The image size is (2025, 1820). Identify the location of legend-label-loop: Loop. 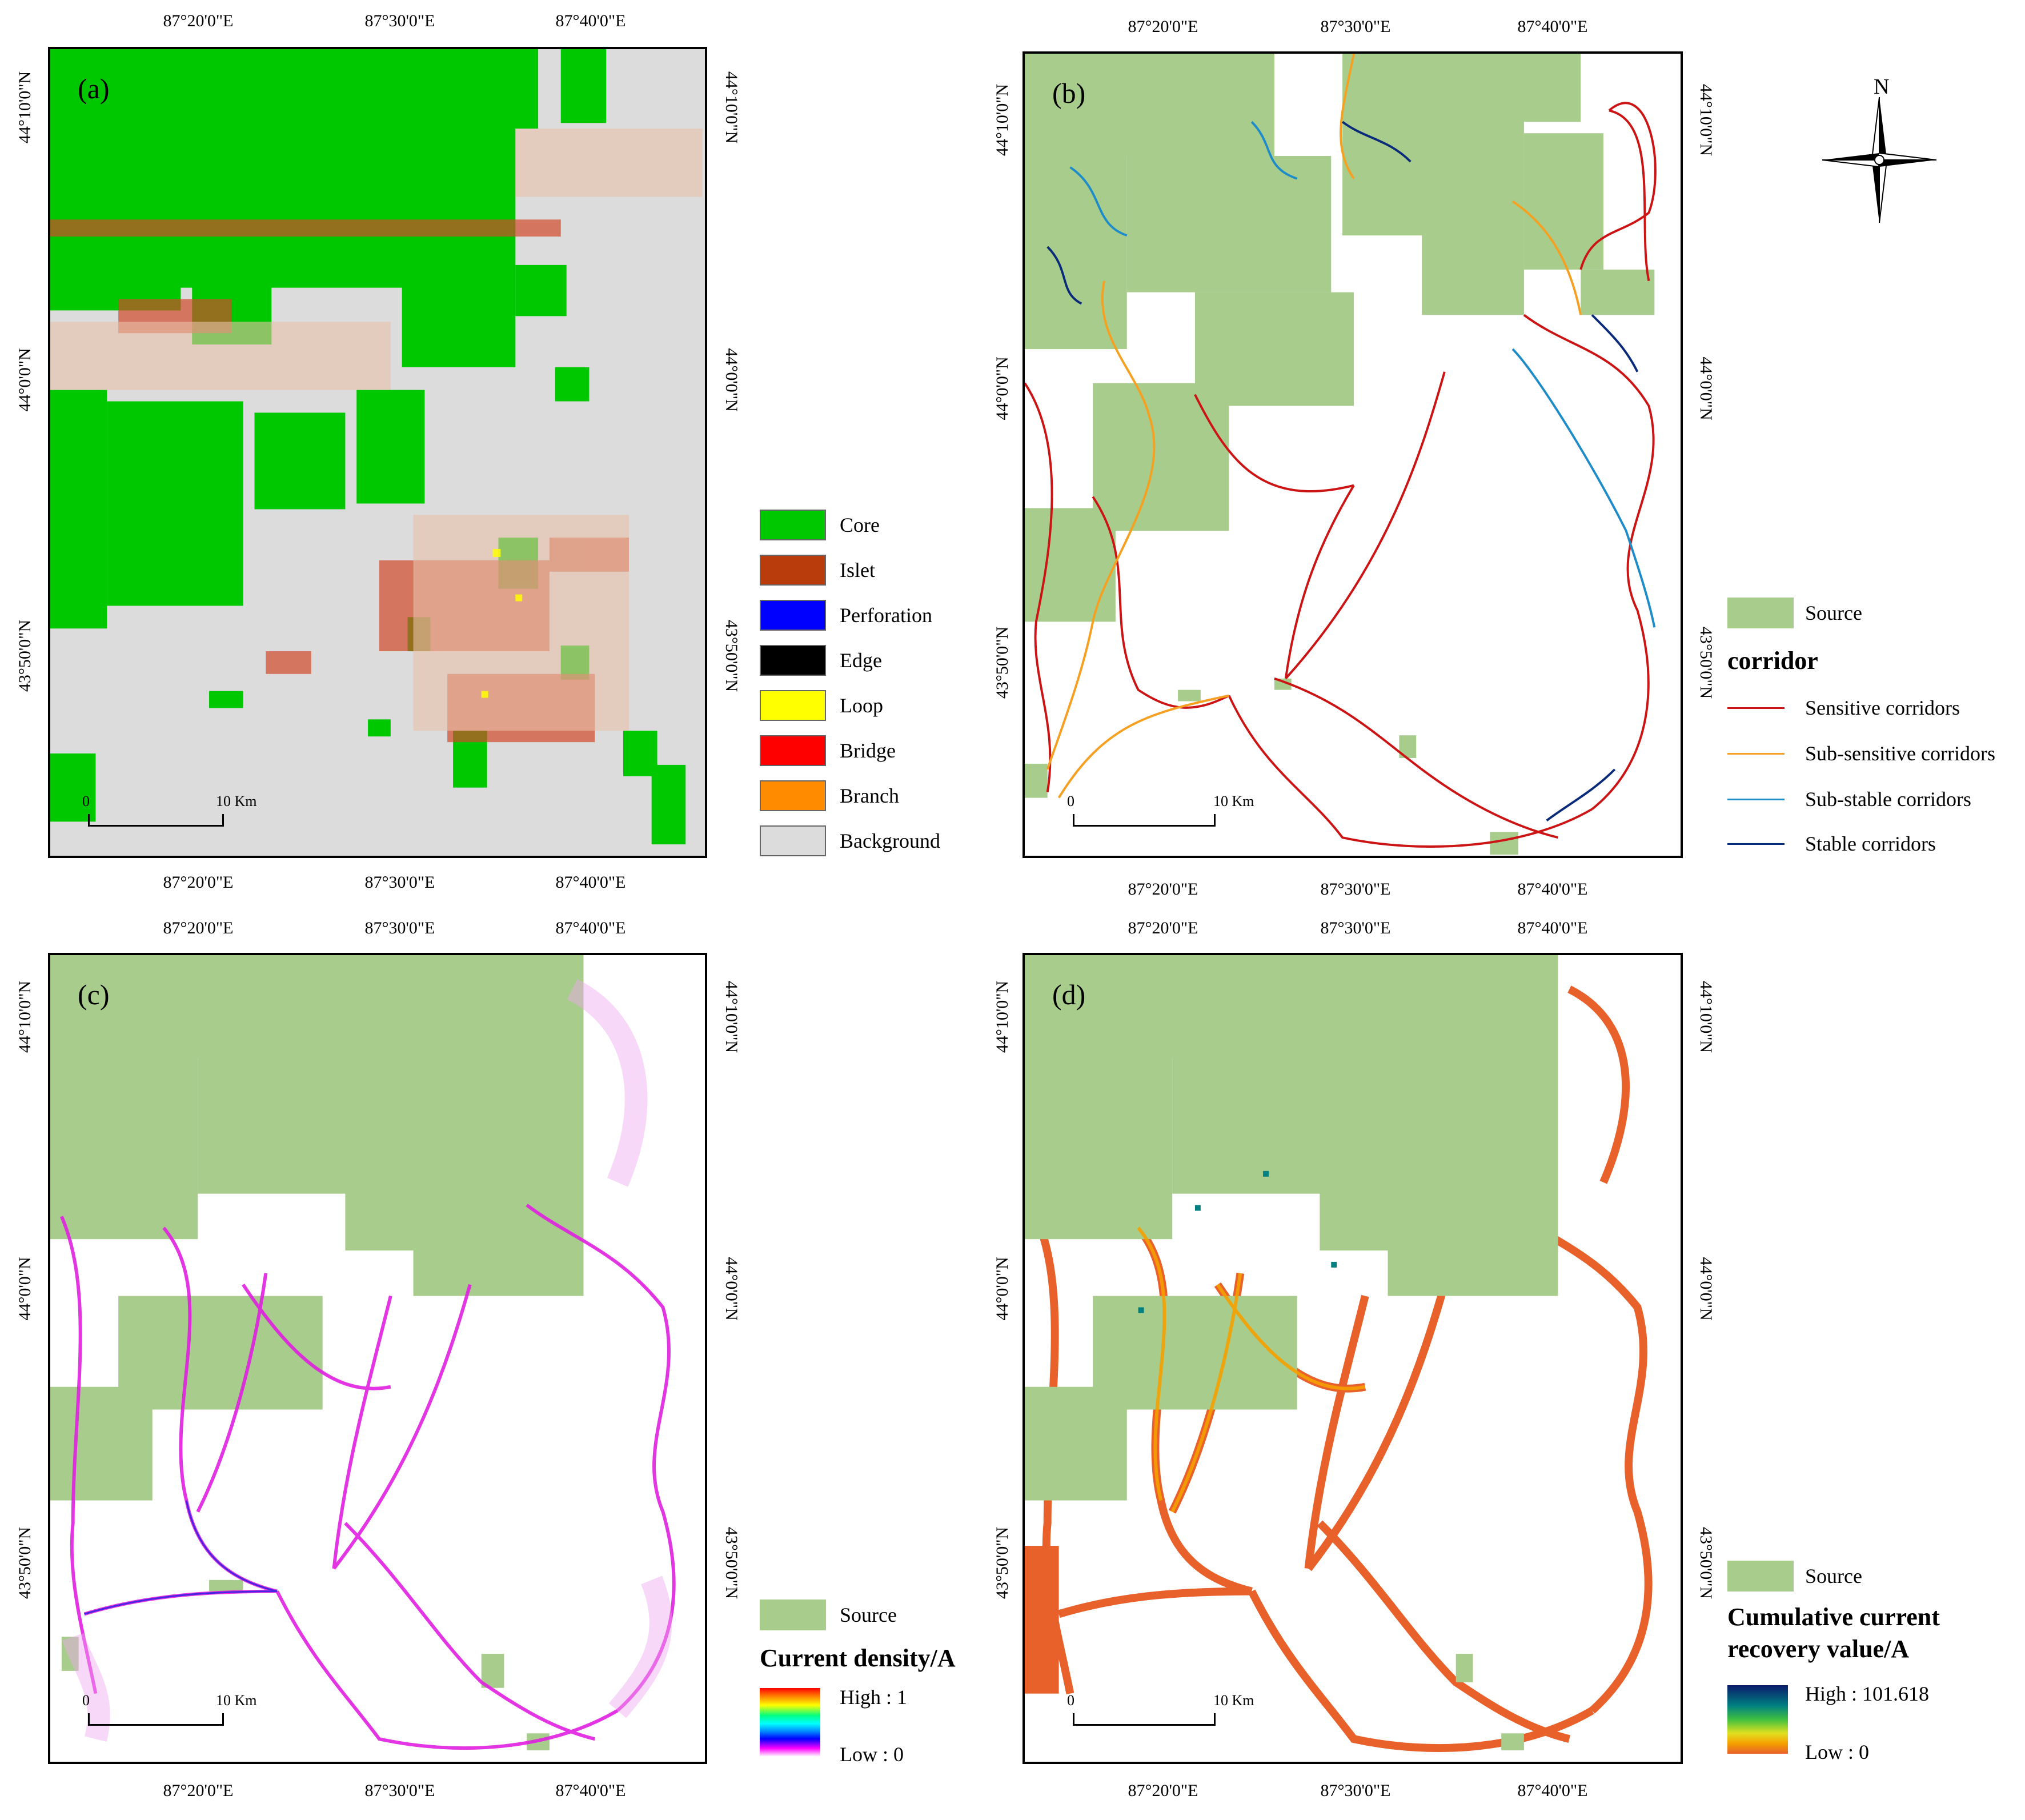
(861, 705).